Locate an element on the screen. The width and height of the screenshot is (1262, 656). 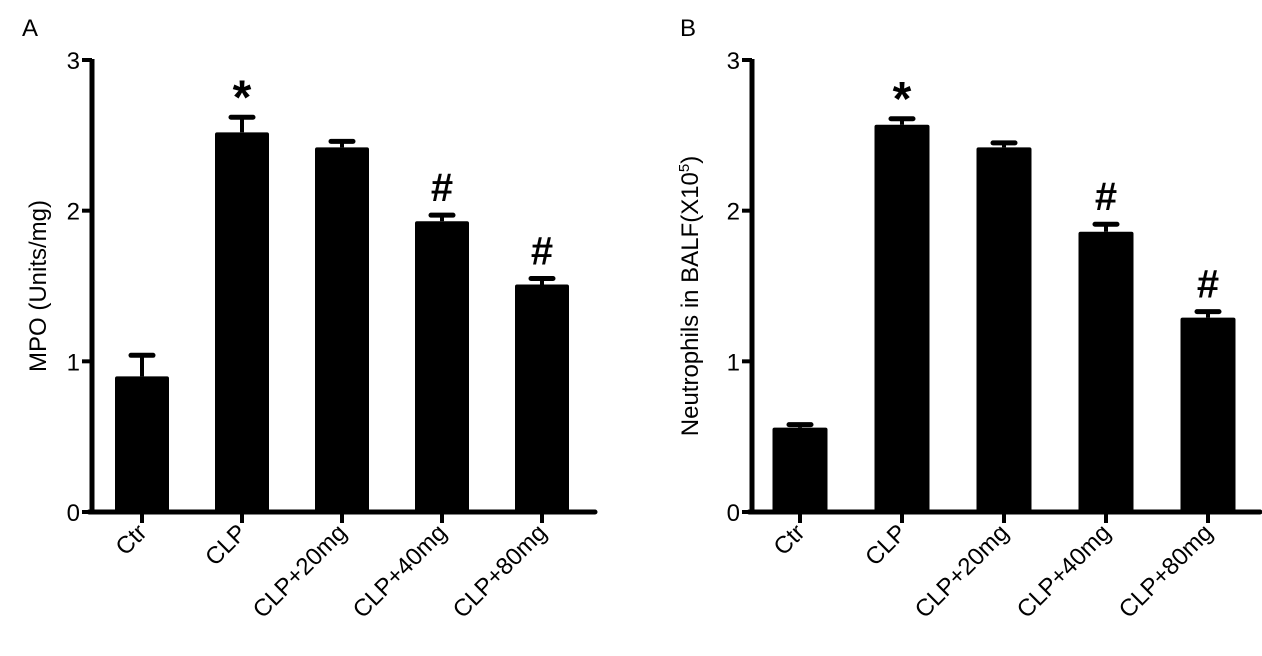
panel-b-y-axis-label: Neutrophils in BALF(X105) is located at coordinates (690, 296).